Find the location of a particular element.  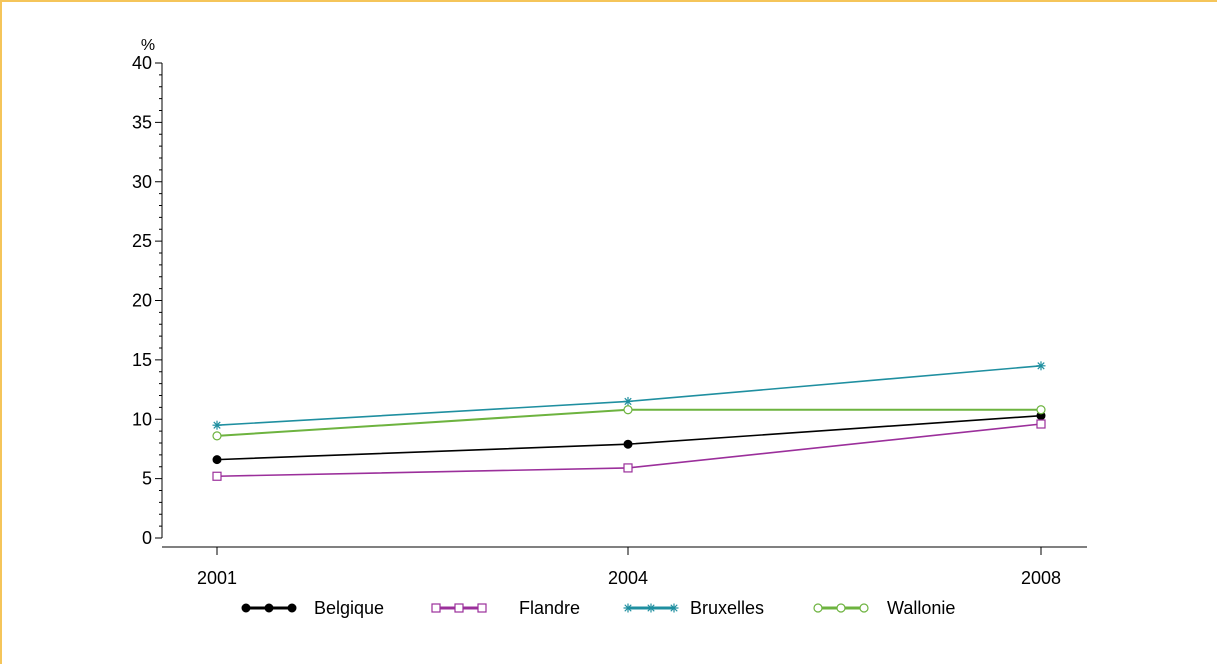

legend-symbol-flandre is located at coordinates (459, 608).